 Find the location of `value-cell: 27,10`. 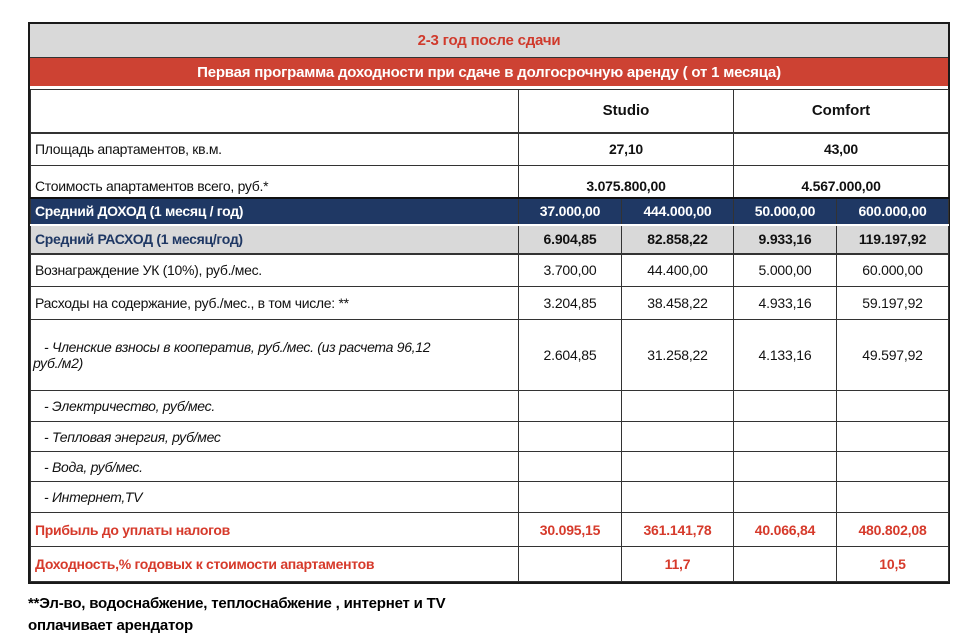

value-cell: 27,10 is located at coordinates (626, 149).